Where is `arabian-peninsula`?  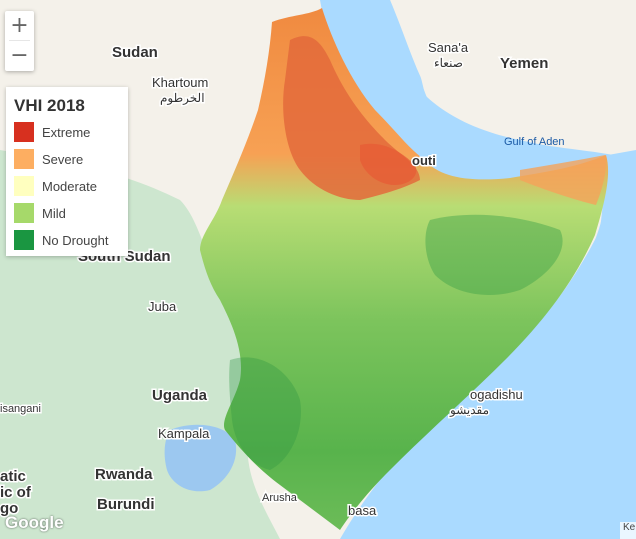
arabian-peninsula is located at coordinates (513, 69).